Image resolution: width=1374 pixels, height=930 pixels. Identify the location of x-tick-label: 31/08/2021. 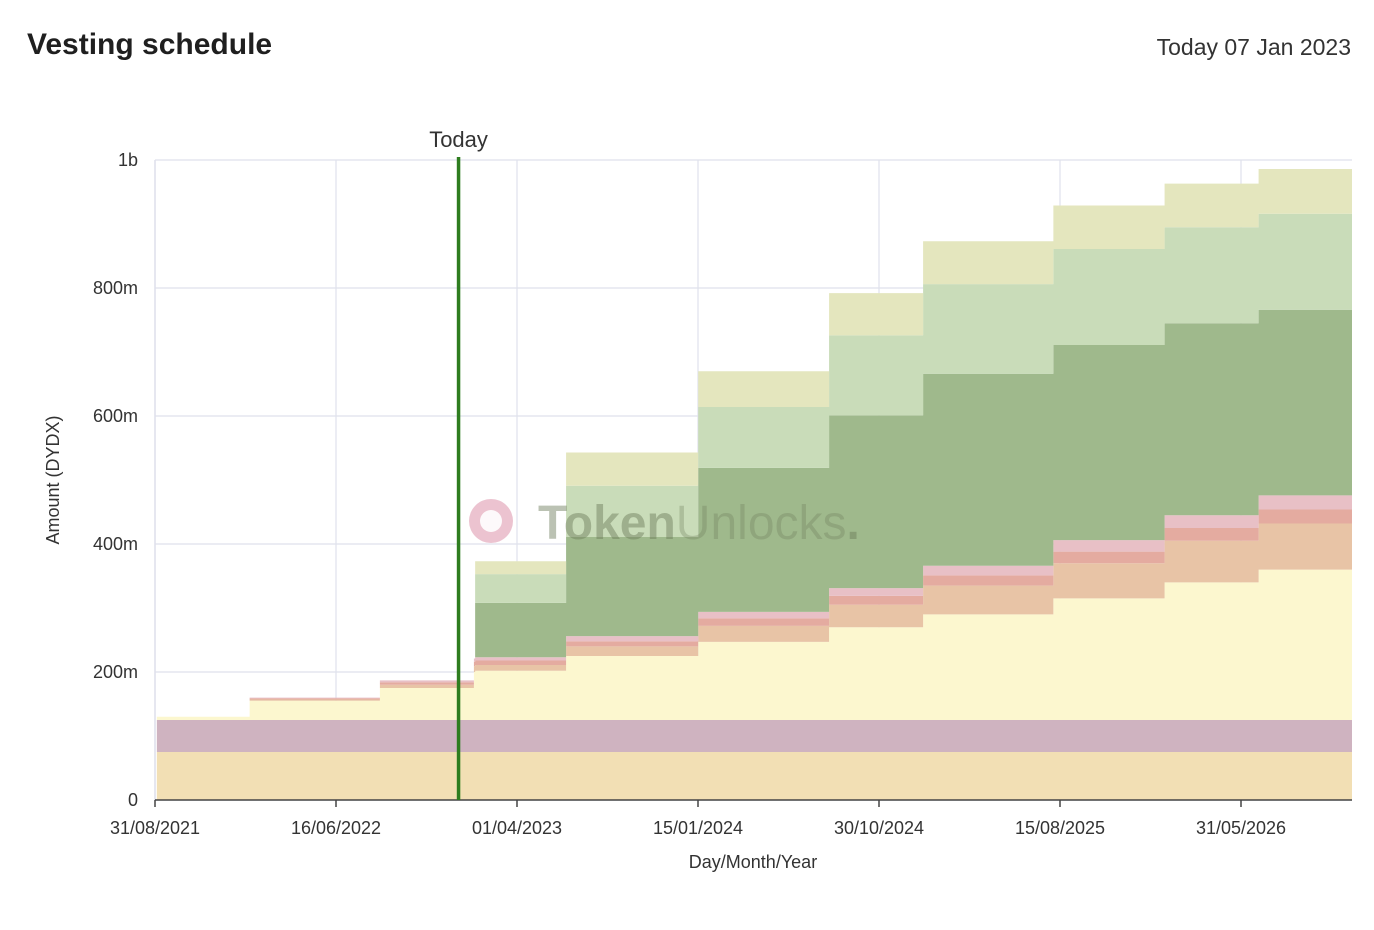
(155, 828).